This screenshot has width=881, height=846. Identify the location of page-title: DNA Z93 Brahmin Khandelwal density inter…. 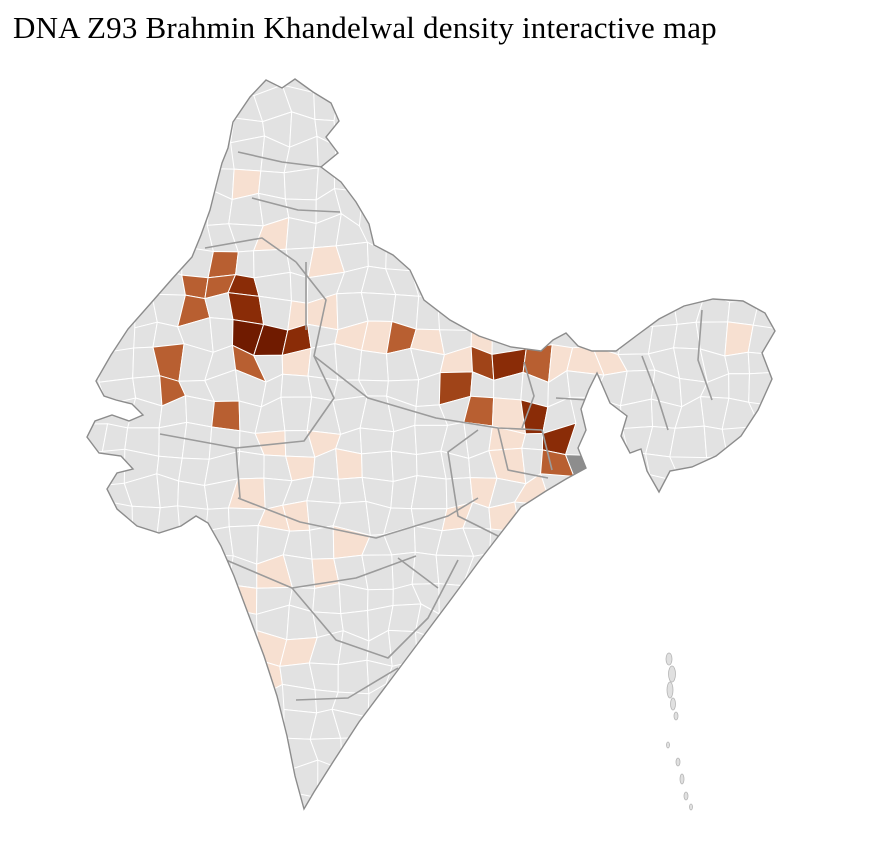
(365, 27).